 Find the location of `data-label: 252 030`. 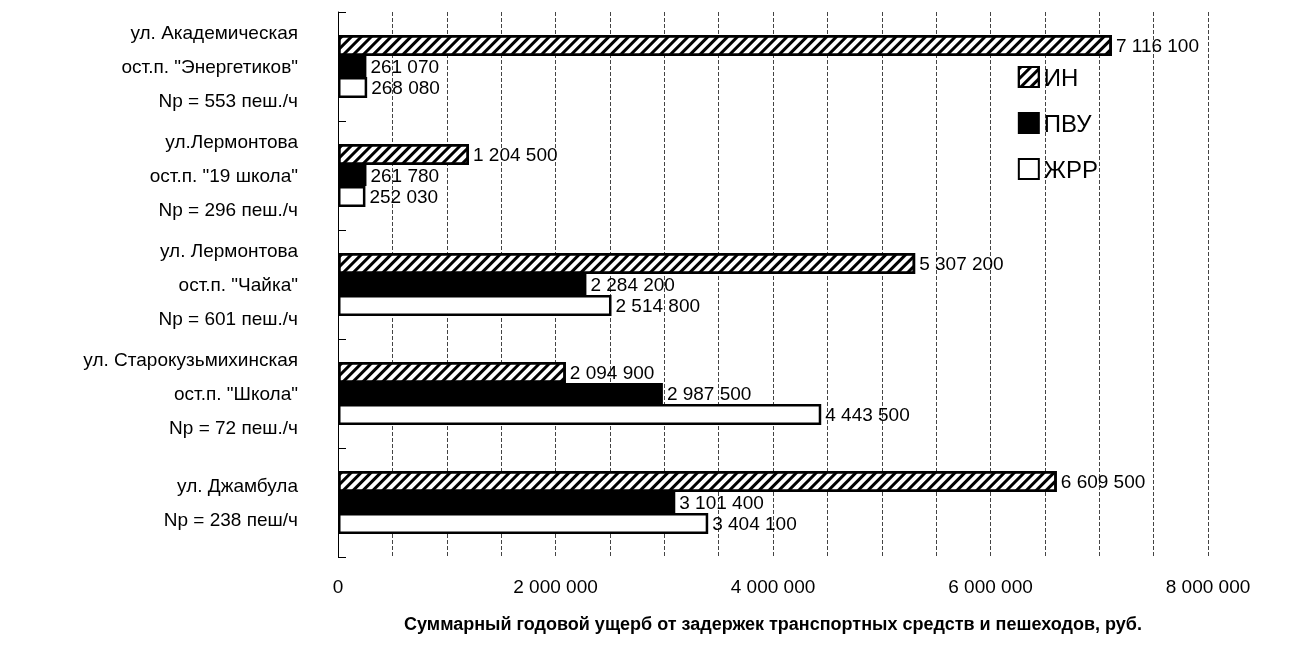

data-label: 252 030 is located at coordinates (404, 196).